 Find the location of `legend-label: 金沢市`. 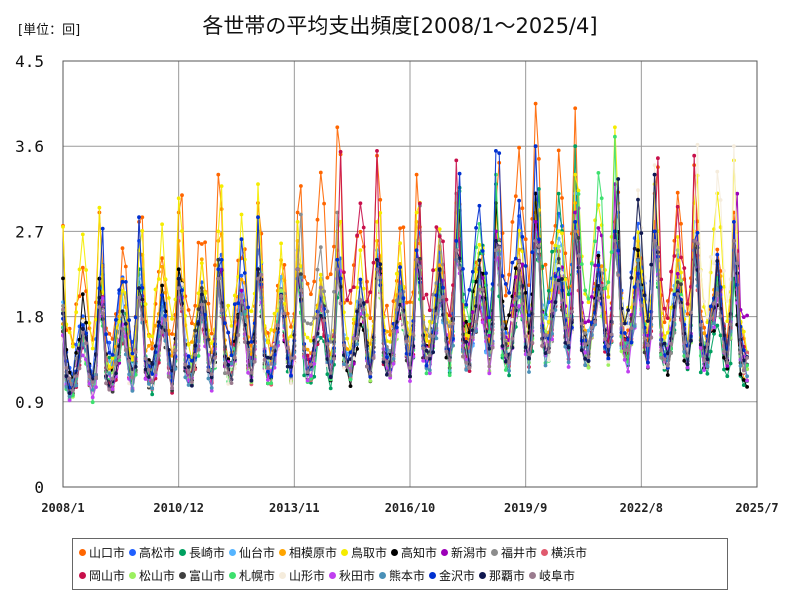

legend-label: 金沢市 is located at coordinates (457, 575).